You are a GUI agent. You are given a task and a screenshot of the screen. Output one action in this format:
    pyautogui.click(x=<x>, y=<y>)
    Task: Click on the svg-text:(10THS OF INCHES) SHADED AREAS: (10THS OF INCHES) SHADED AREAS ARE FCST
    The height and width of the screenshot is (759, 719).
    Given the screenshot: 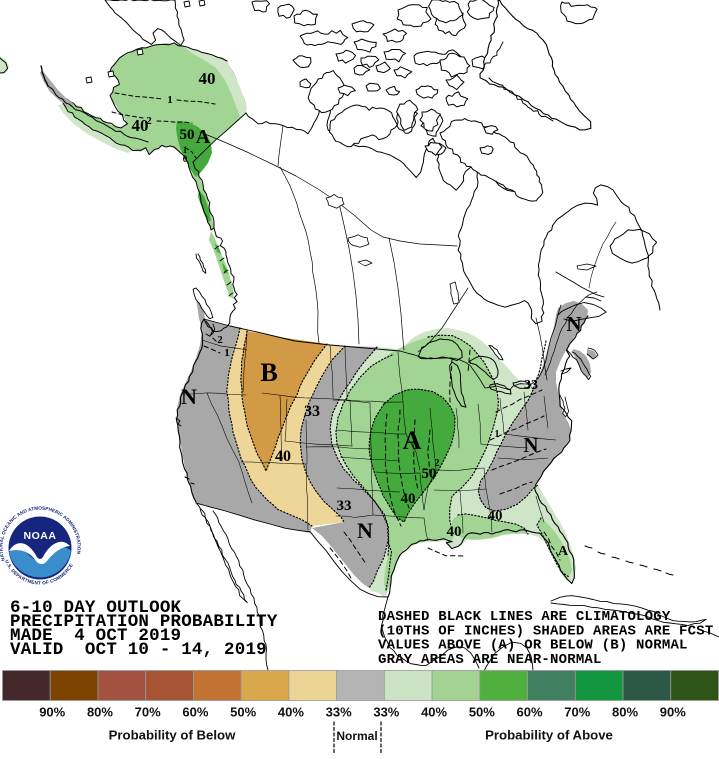 What is the action you would take?
    pyautogui.click(x=545, y=631)
    